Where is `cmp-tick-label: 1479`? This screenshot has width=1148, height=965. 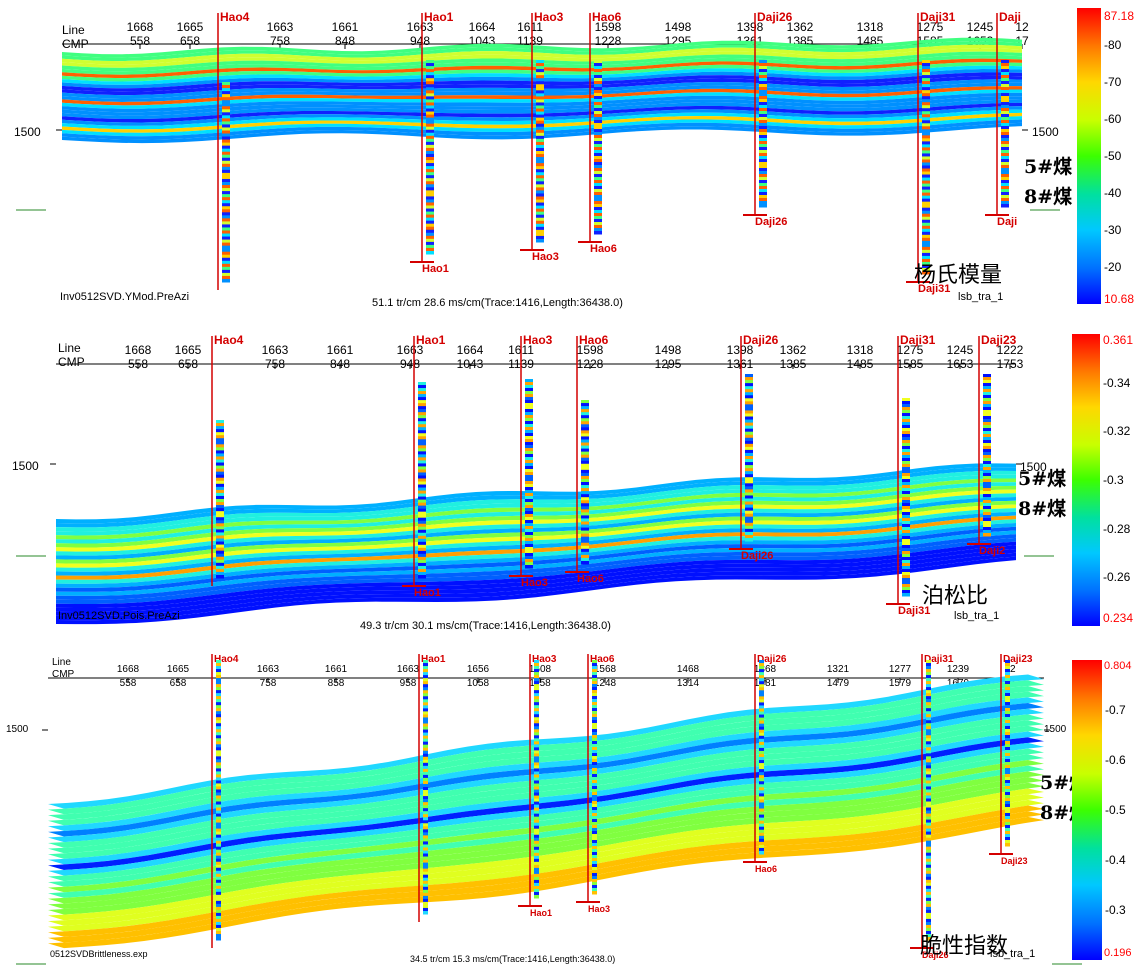
cmp-tick-label: 1479 is located at coordinates (838, 683).